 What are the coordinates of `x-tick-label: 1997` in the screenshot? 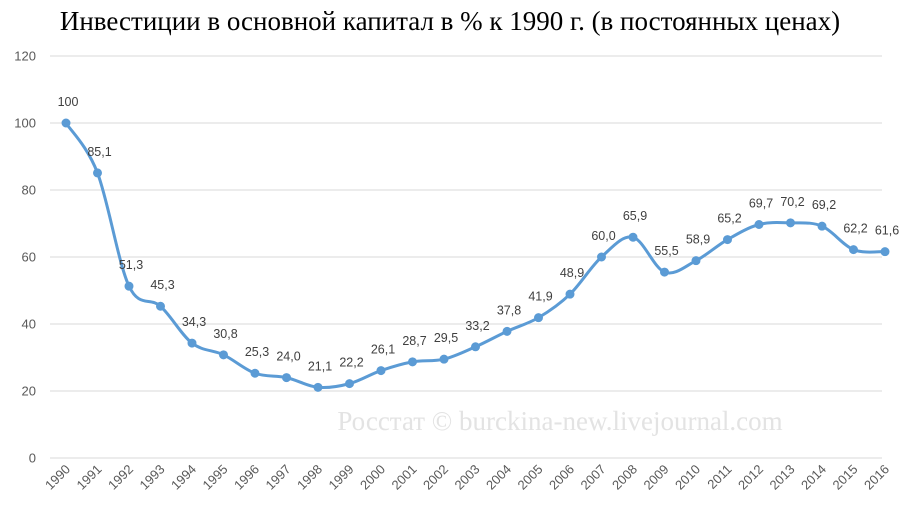 It's located at (278, 477).